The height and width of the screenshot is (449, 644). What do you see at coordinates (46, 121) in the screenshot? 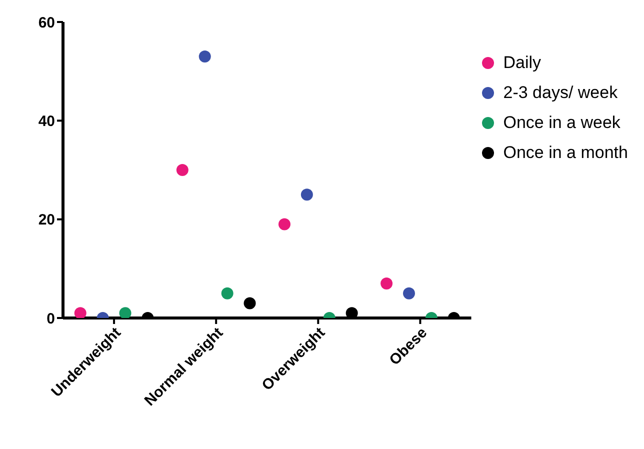
I see `y-tick-label: 40` at bounding box center [46, 121].